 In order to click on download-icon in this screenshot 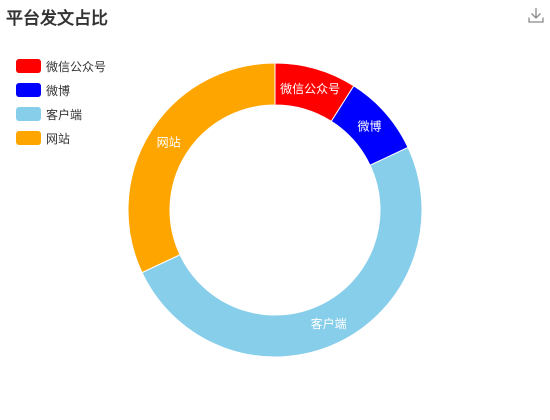, I will do `click(536, 15)`.